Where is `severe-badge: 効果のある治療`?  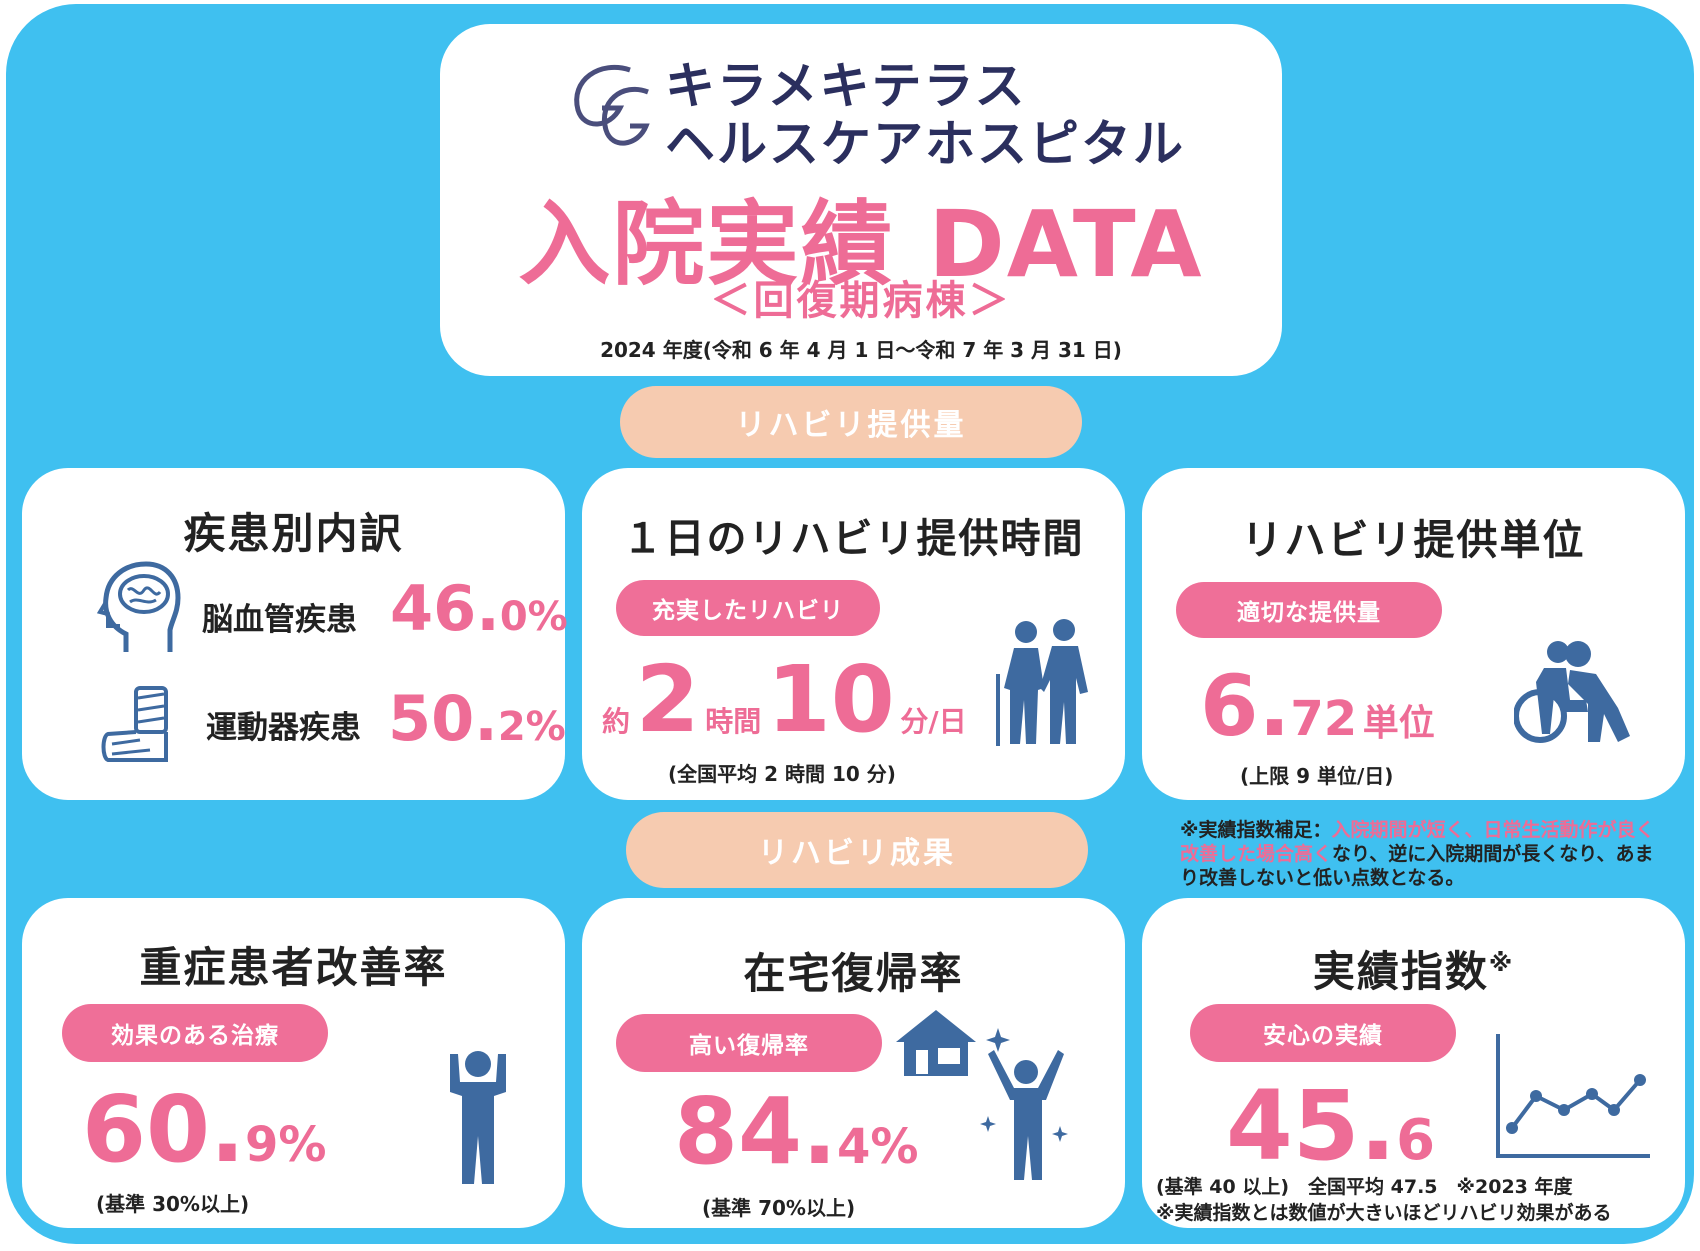 severe-badge: 効果のある治療 is located at coordinates (195, 1033).